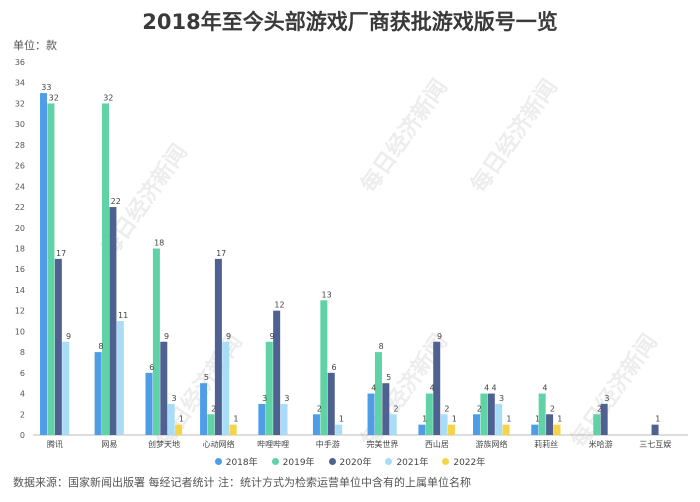 The width and height of the screenshot is (700, 502). What do you see at coordinates (20, 207) in the screenshot?
I see `y-tick-label: 22` at bounding box center [20, 207].